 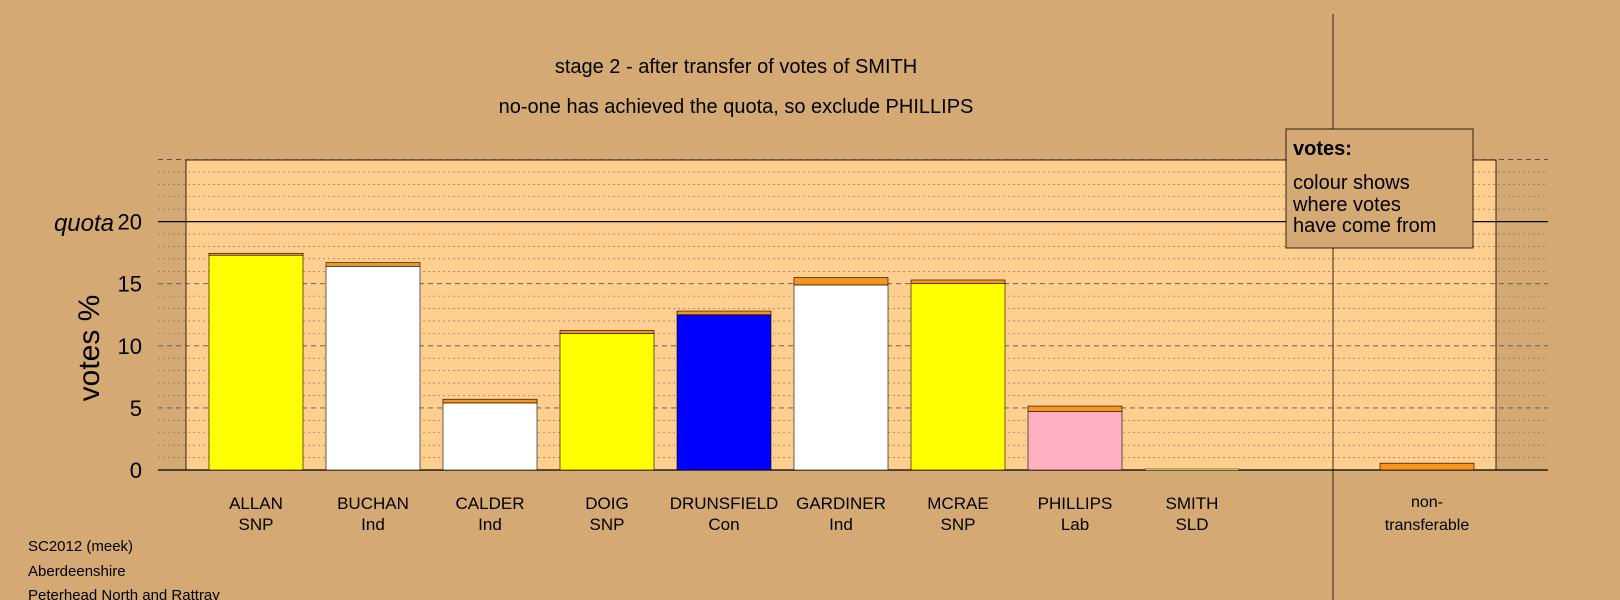 I want to click on bar-calder, so click(x=490, y=436).